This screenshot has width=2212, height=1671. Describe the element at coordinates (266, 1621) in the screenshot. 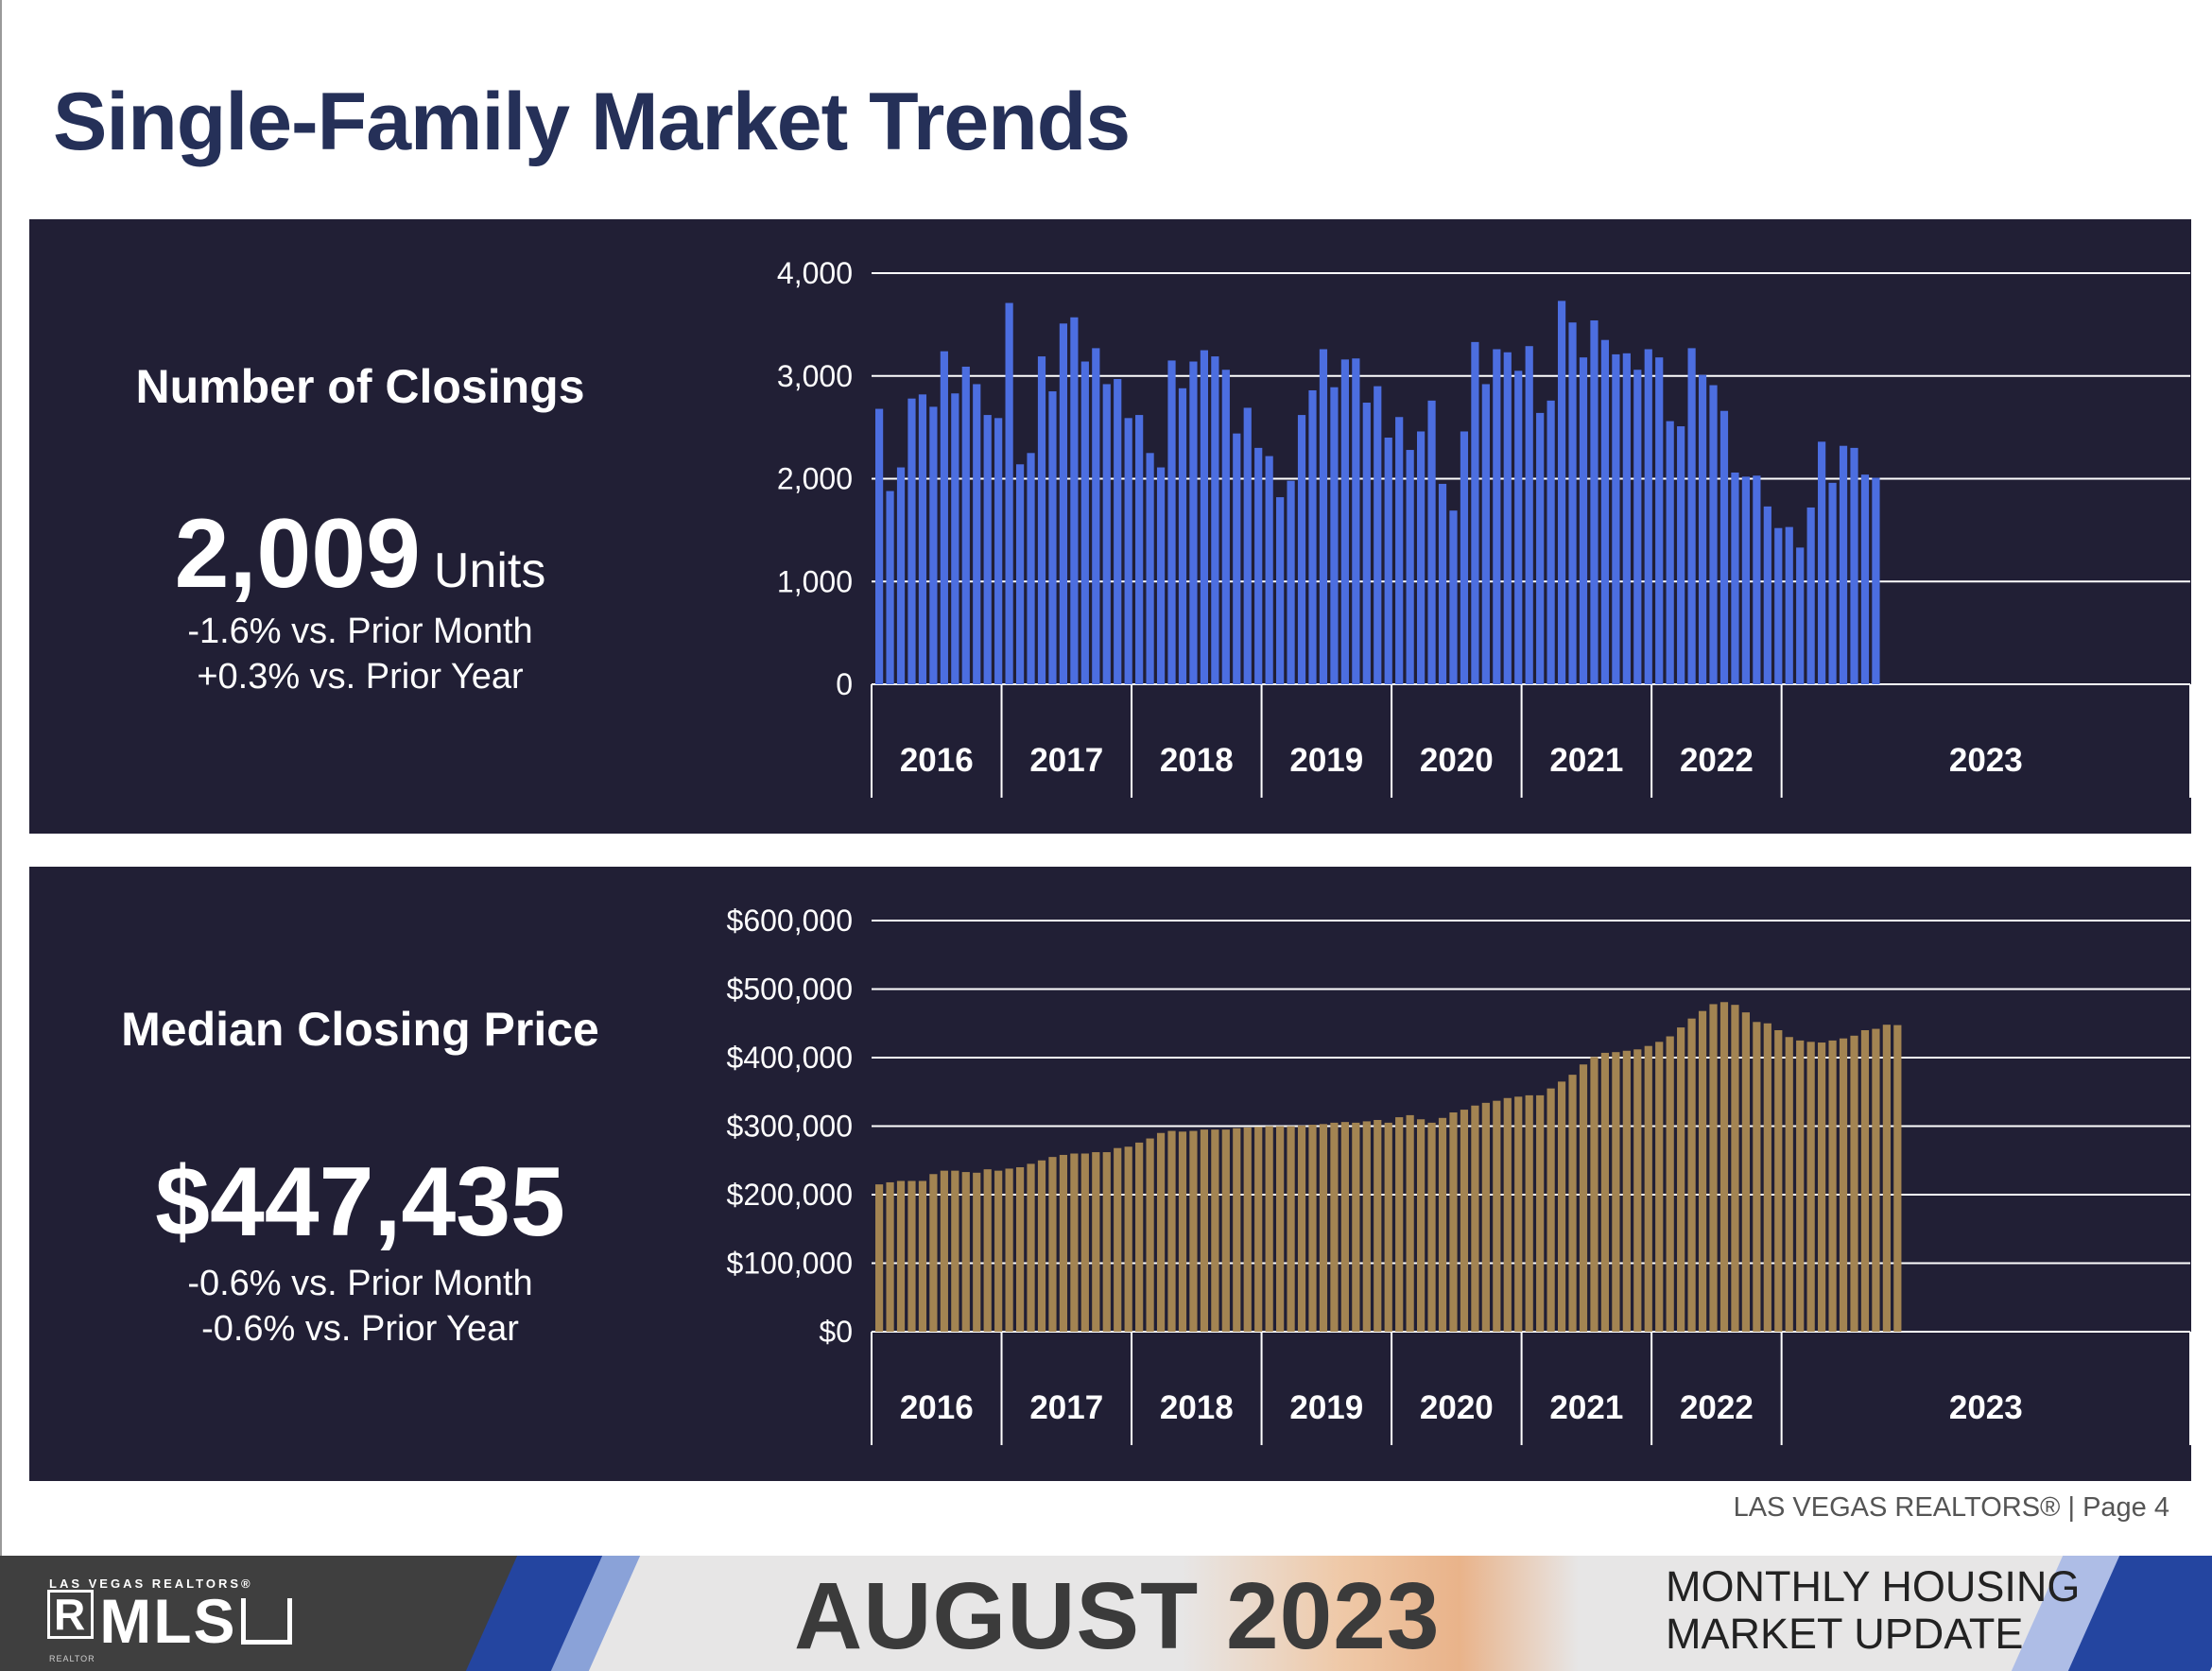

I see `house-icon` at that location.